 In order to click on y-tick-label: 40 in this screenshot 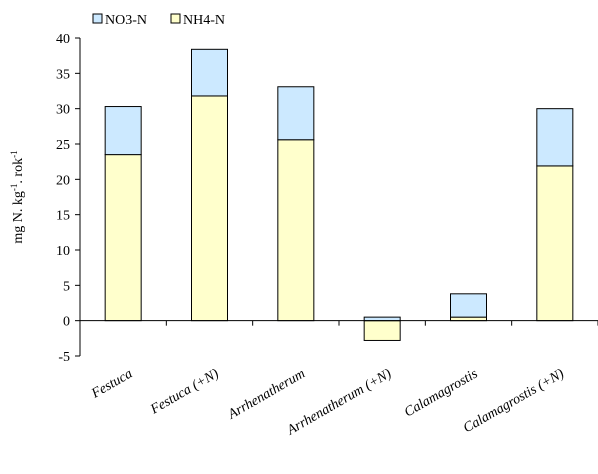, I will do `click(63, 39)`.